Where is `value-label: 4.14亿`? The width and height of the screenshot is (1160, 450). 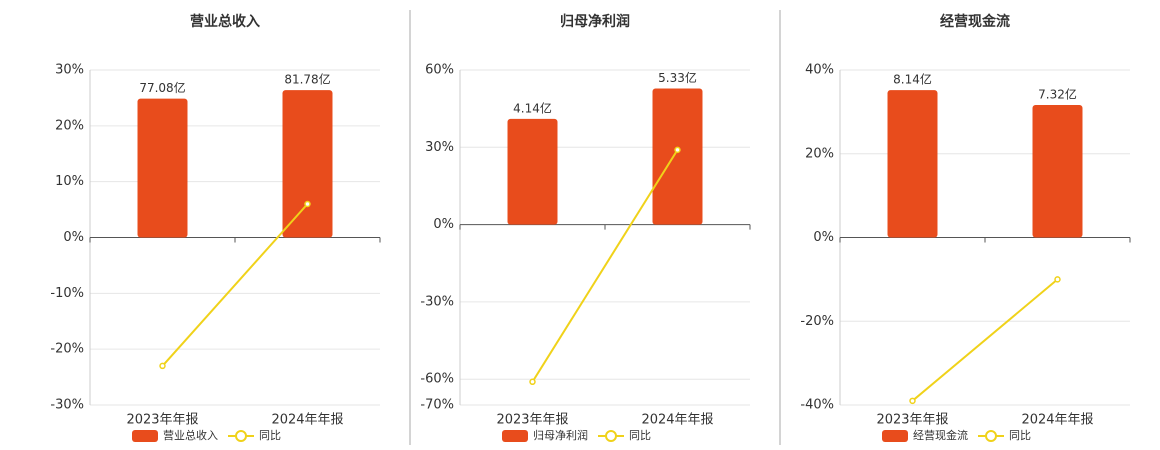 value-label: 4.14亿 is located at coordinates (532, 107).